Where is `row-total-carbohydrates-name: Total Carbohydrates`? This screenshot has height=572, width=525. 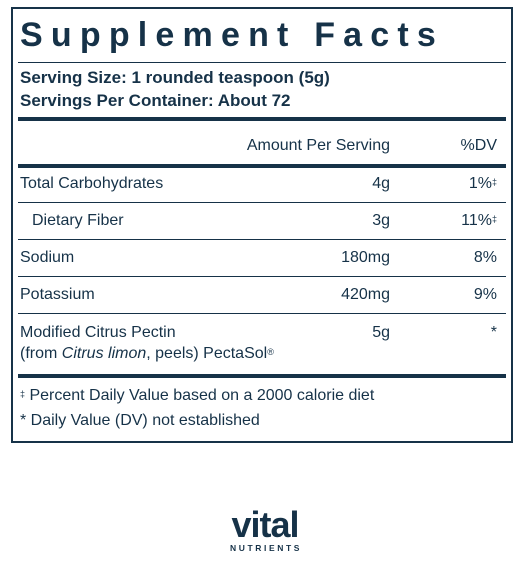
row-total-carbohydrates-name: Total Carbohydrates is located at coordinates (92, 183).